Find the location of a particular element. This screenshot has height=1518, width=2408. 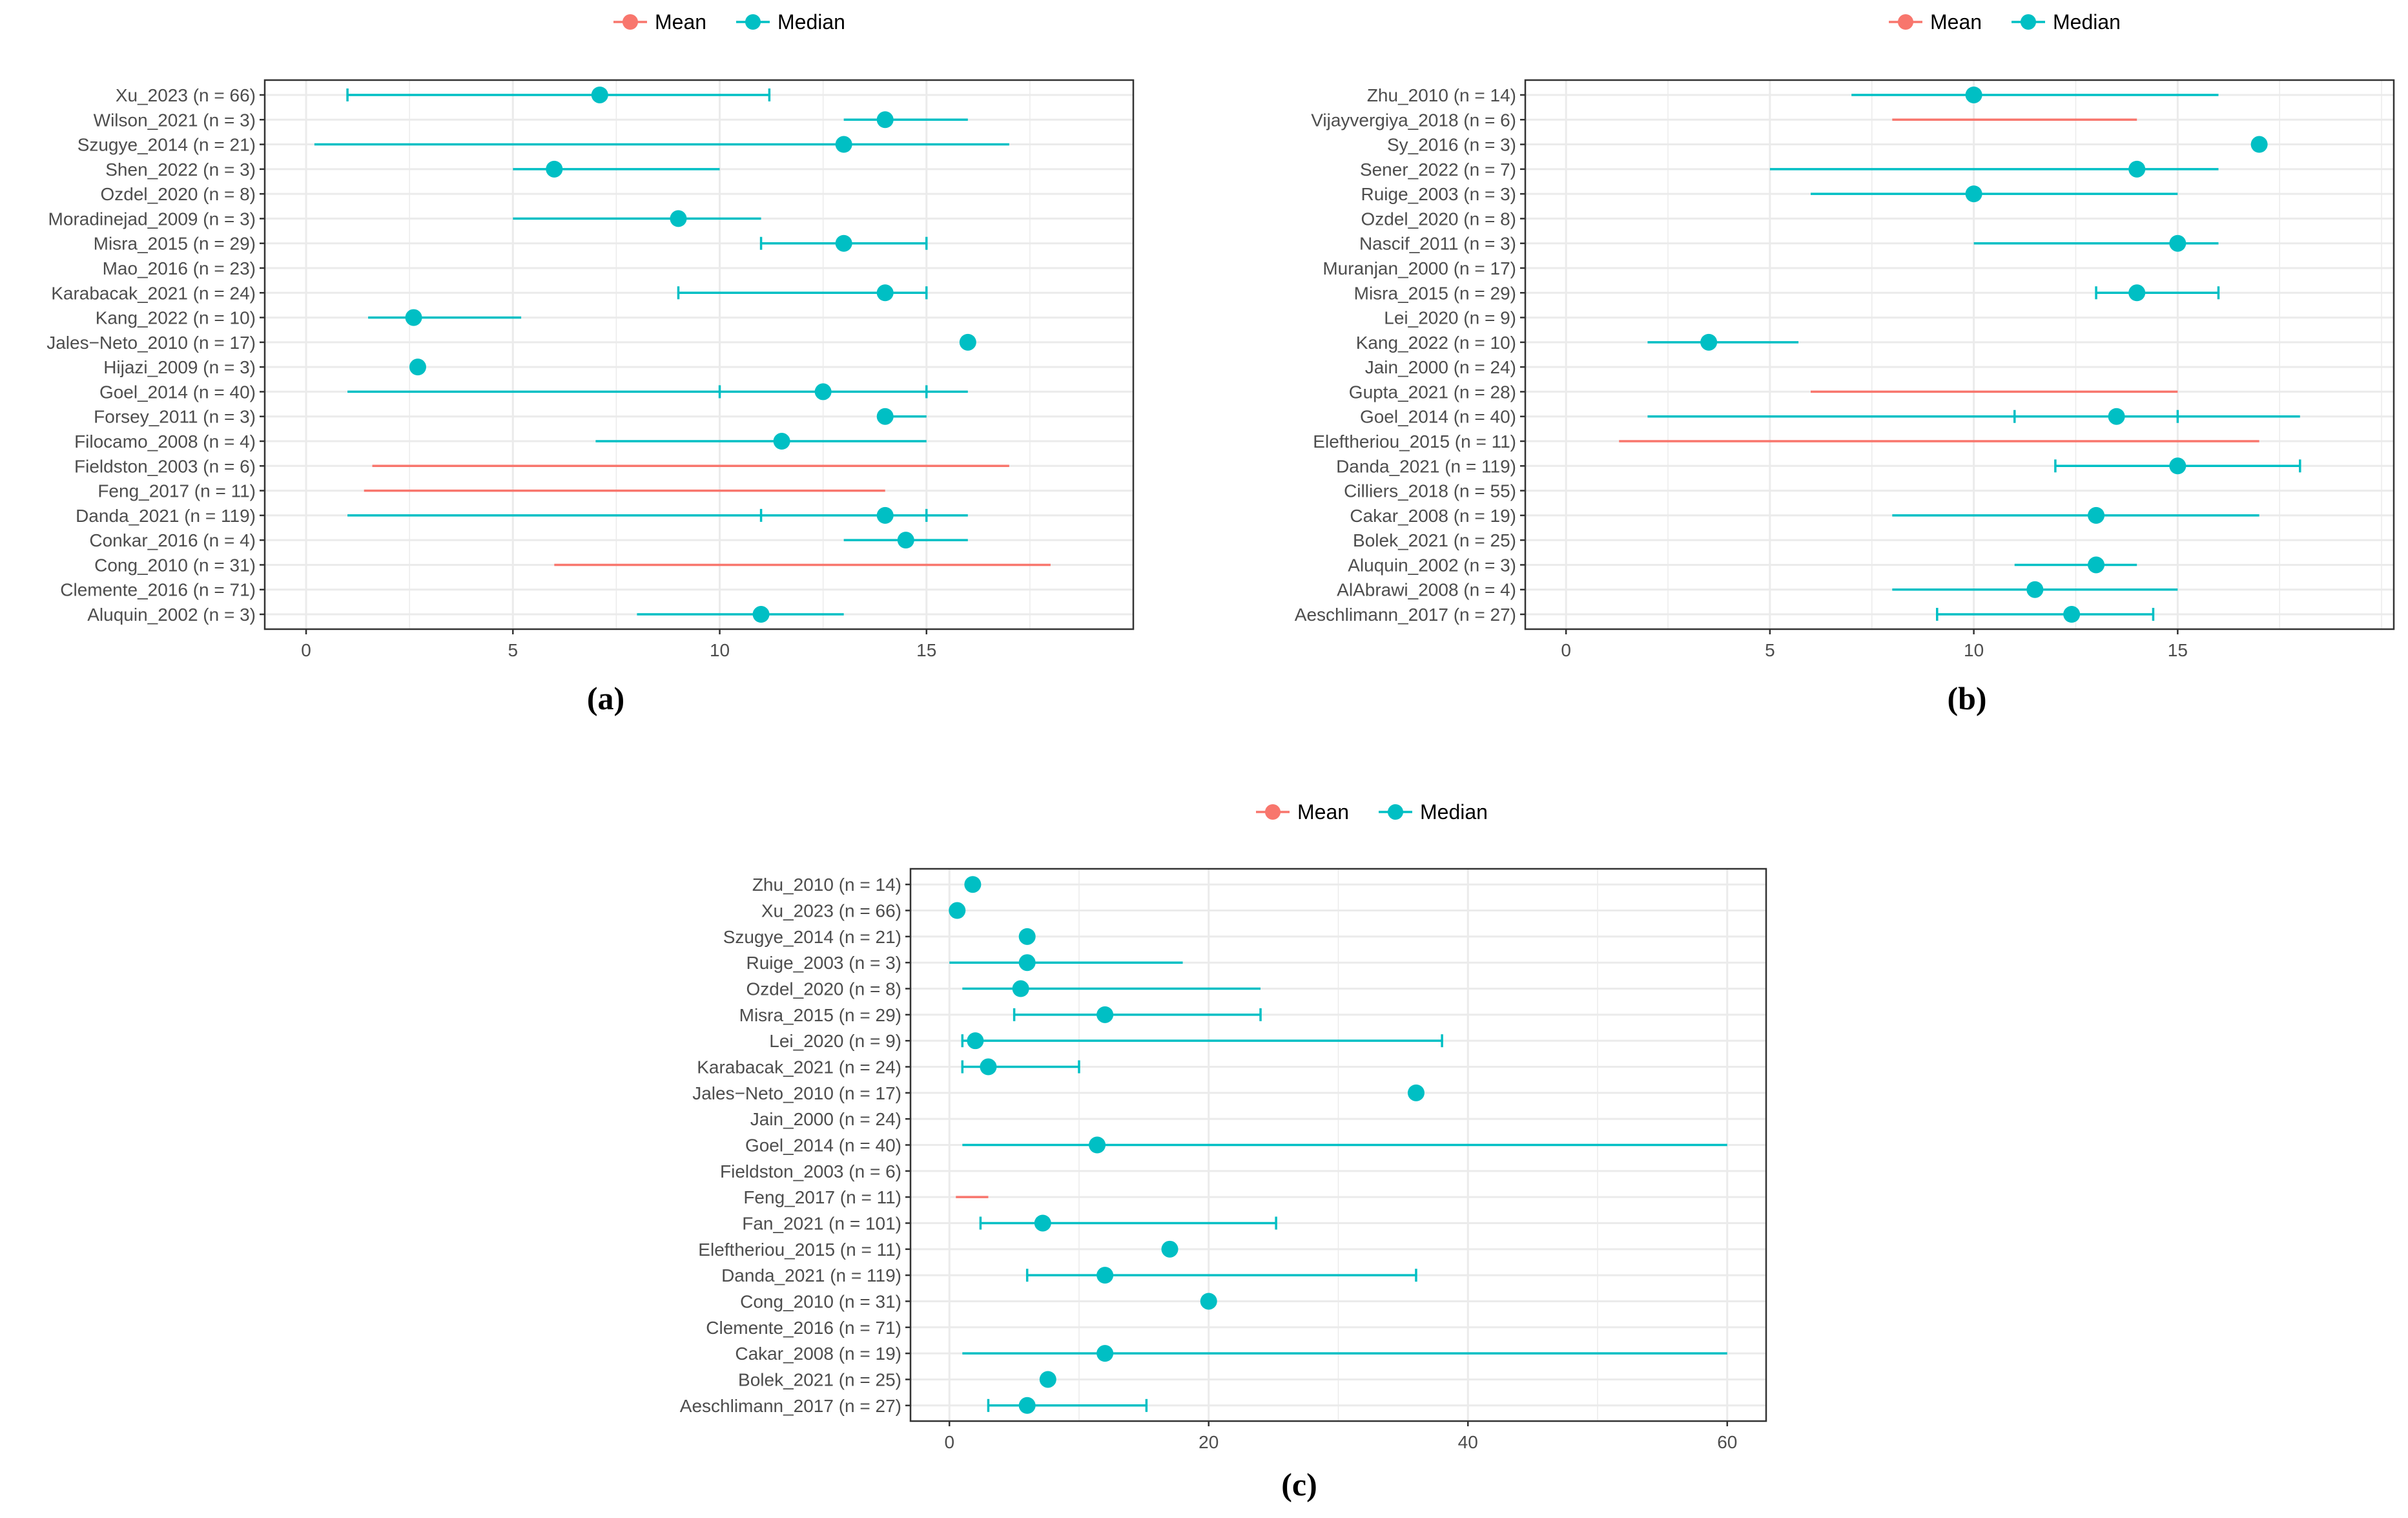

study-label: Goel_2014 (n = 40) is located at coordinates (823, 1146).